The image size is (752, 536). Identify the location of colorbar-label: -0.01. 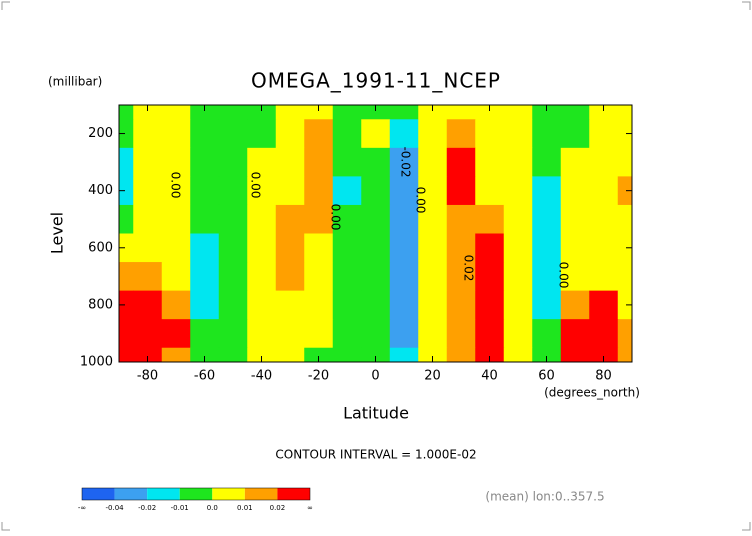
(180, 508).